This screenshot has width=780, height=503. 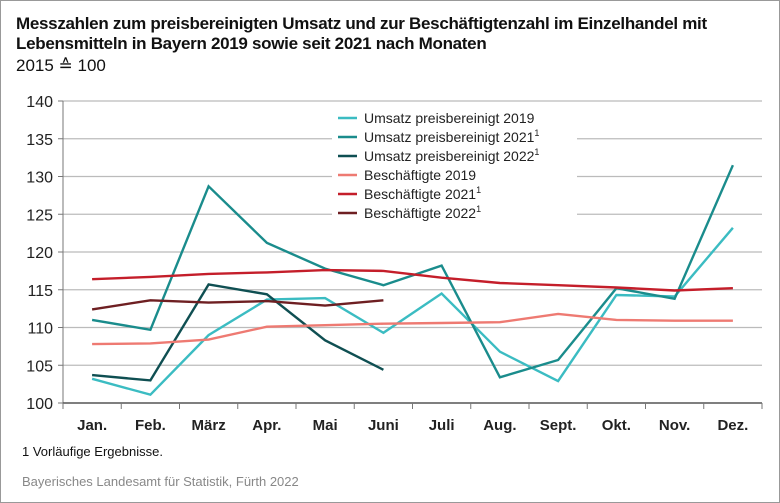 I want to click on y-tick-label: 130, so click(x=39, y=178).